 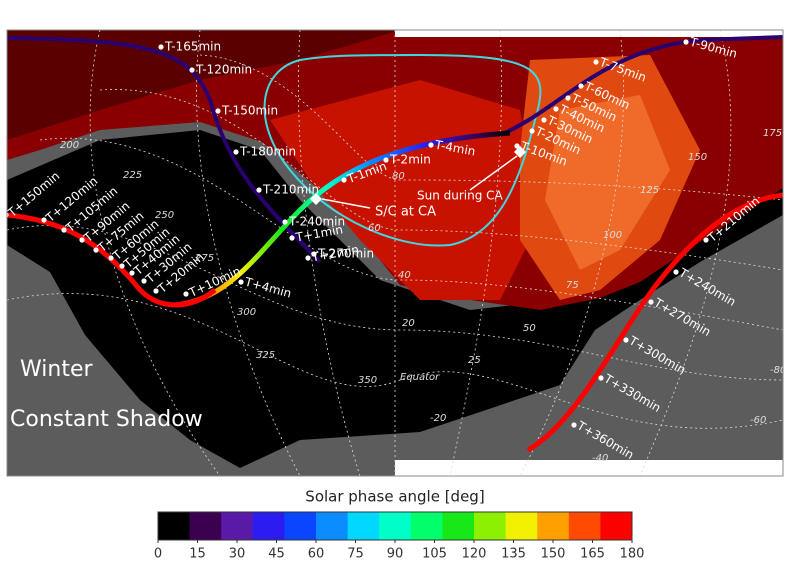 What do you see at coordinates (203, 85) in the screenshot?
I see `dark-lit-region` at bounding box center [203, 85].